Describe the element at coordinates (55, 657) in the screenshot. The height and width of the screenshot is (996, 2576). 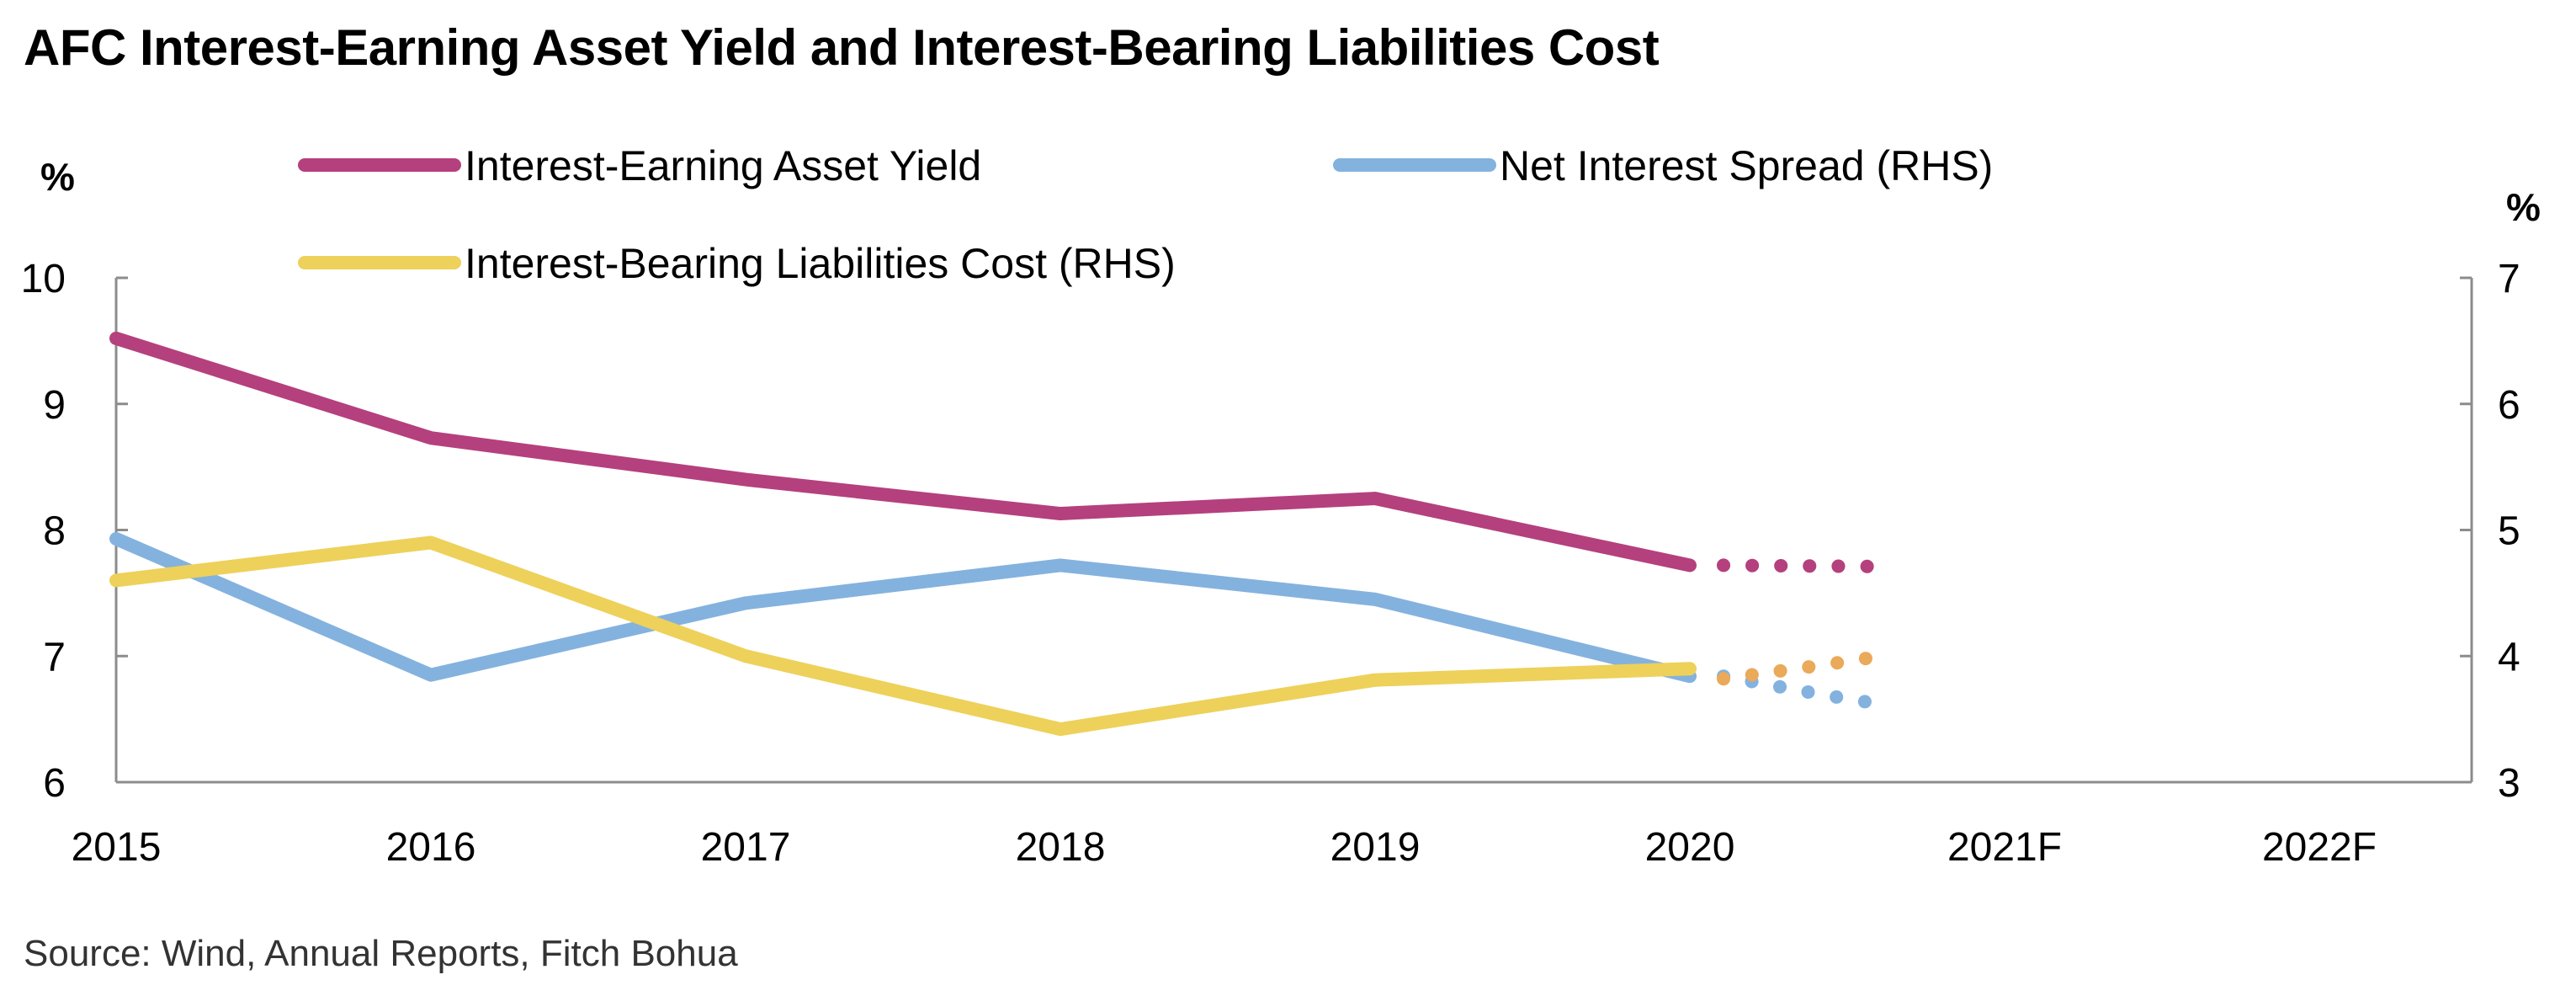
I see `left-tick-label: 7` at that location.